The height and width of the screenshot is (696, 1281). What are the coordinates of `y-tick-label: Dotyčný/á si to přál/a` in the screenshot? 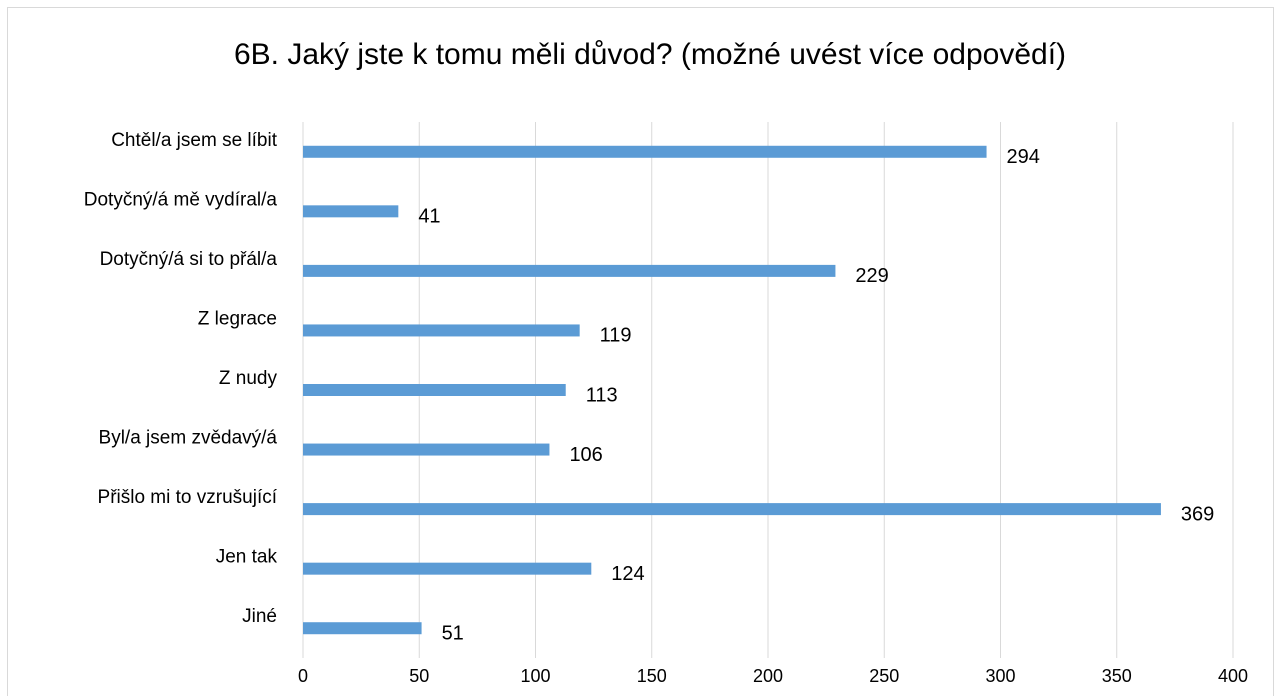 It's located at (189, 259).